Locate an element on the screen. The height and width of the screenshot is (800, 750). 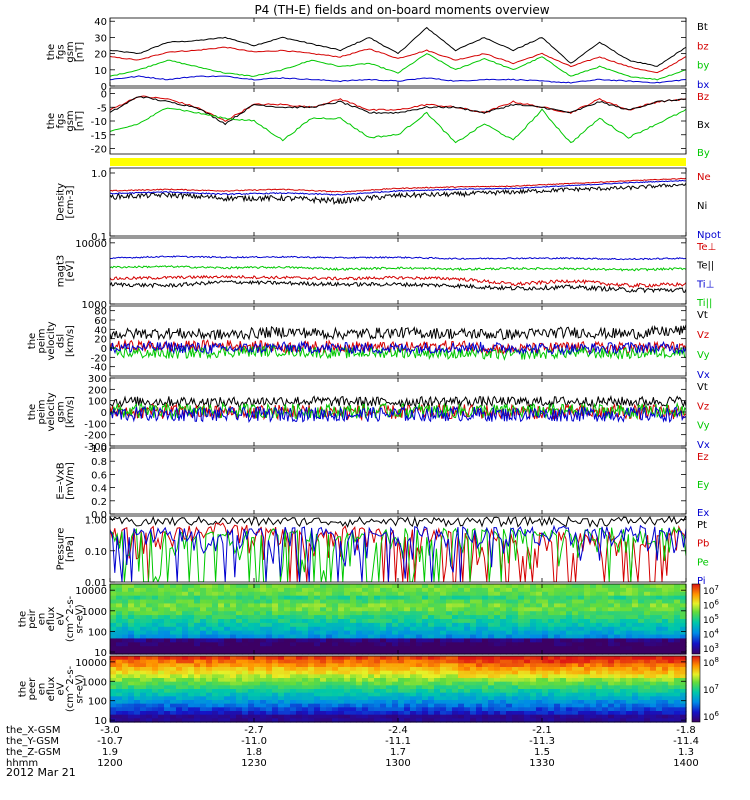
ephemeris-value: -1.8 is located at coordinates (686, 730).